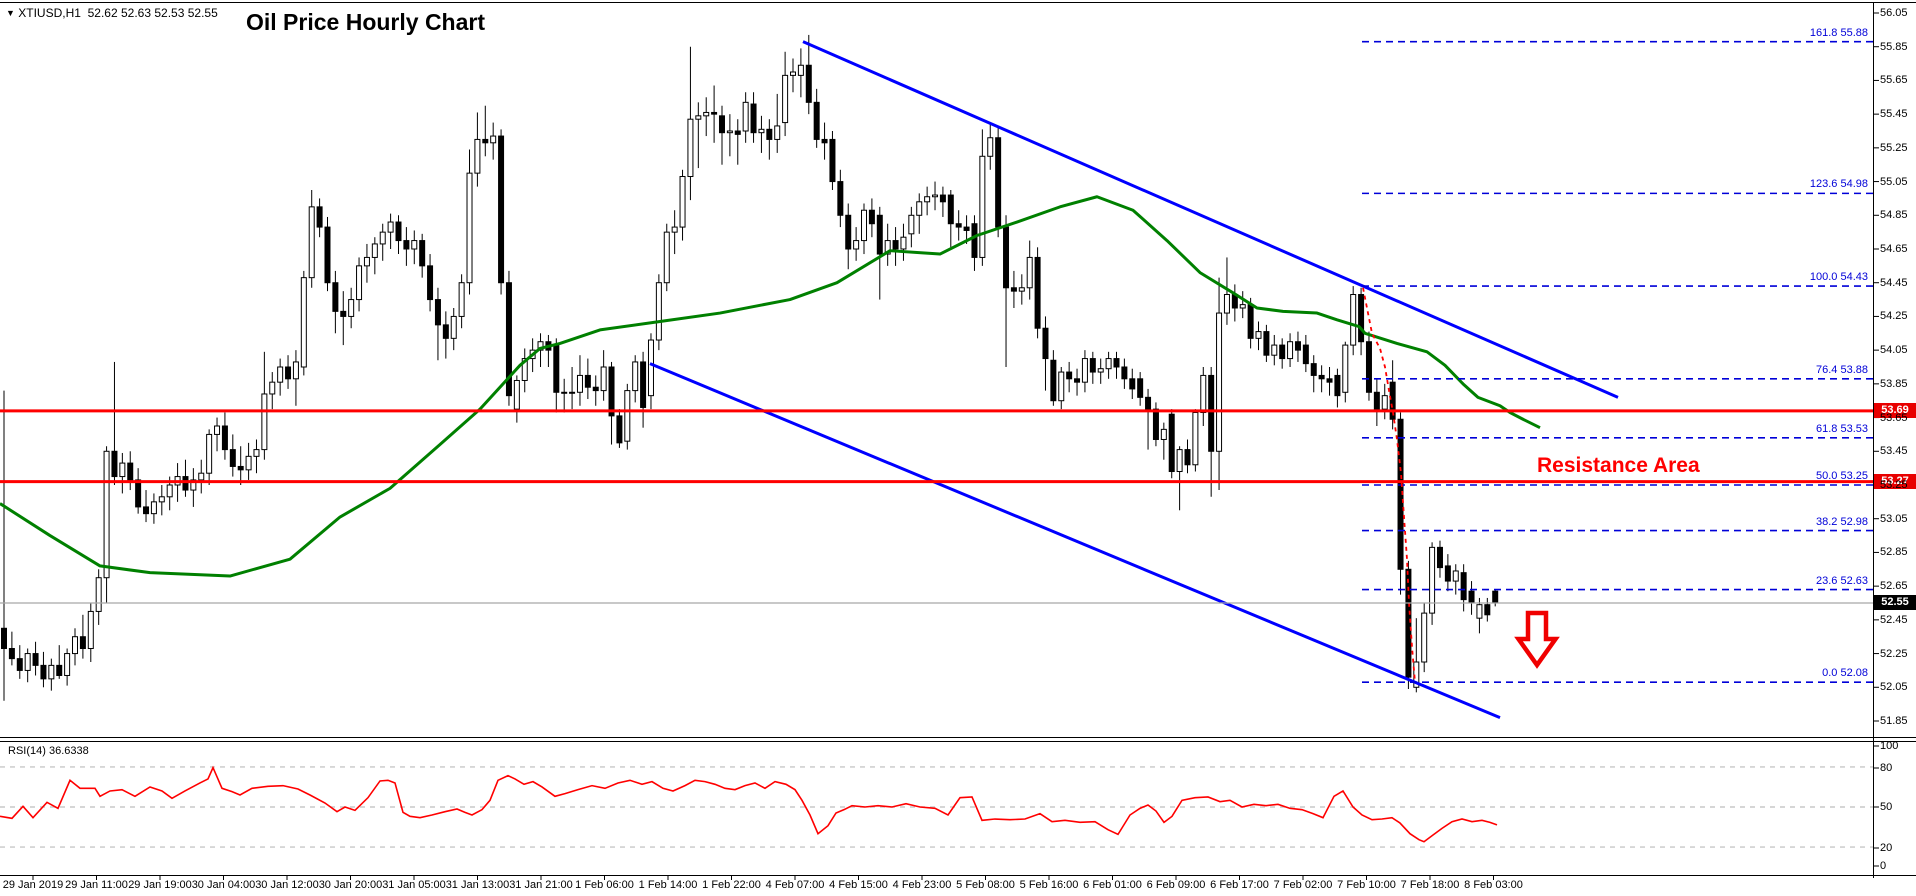 The width and height of the screenshot is (1916, 896). What do you see at coordinates (1430, 885) in the screenshot?
I see `time-label: 7 Feb 18:00` at bounding box center [1430, 885].